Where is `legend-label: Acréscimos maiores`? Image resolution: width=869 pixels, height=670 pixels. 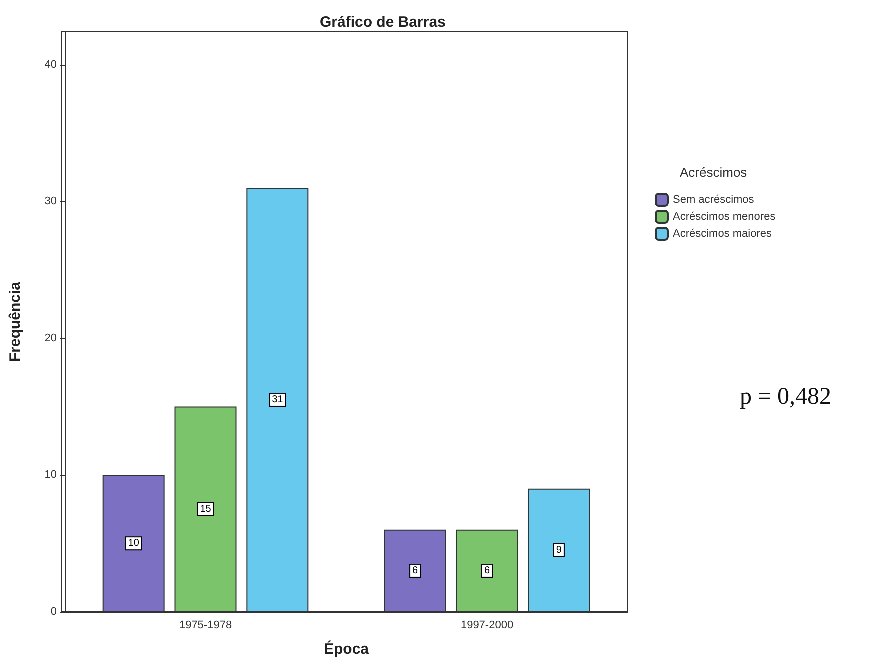
legend-label: Acréscimos maiores is located at coordinates (723, 234).